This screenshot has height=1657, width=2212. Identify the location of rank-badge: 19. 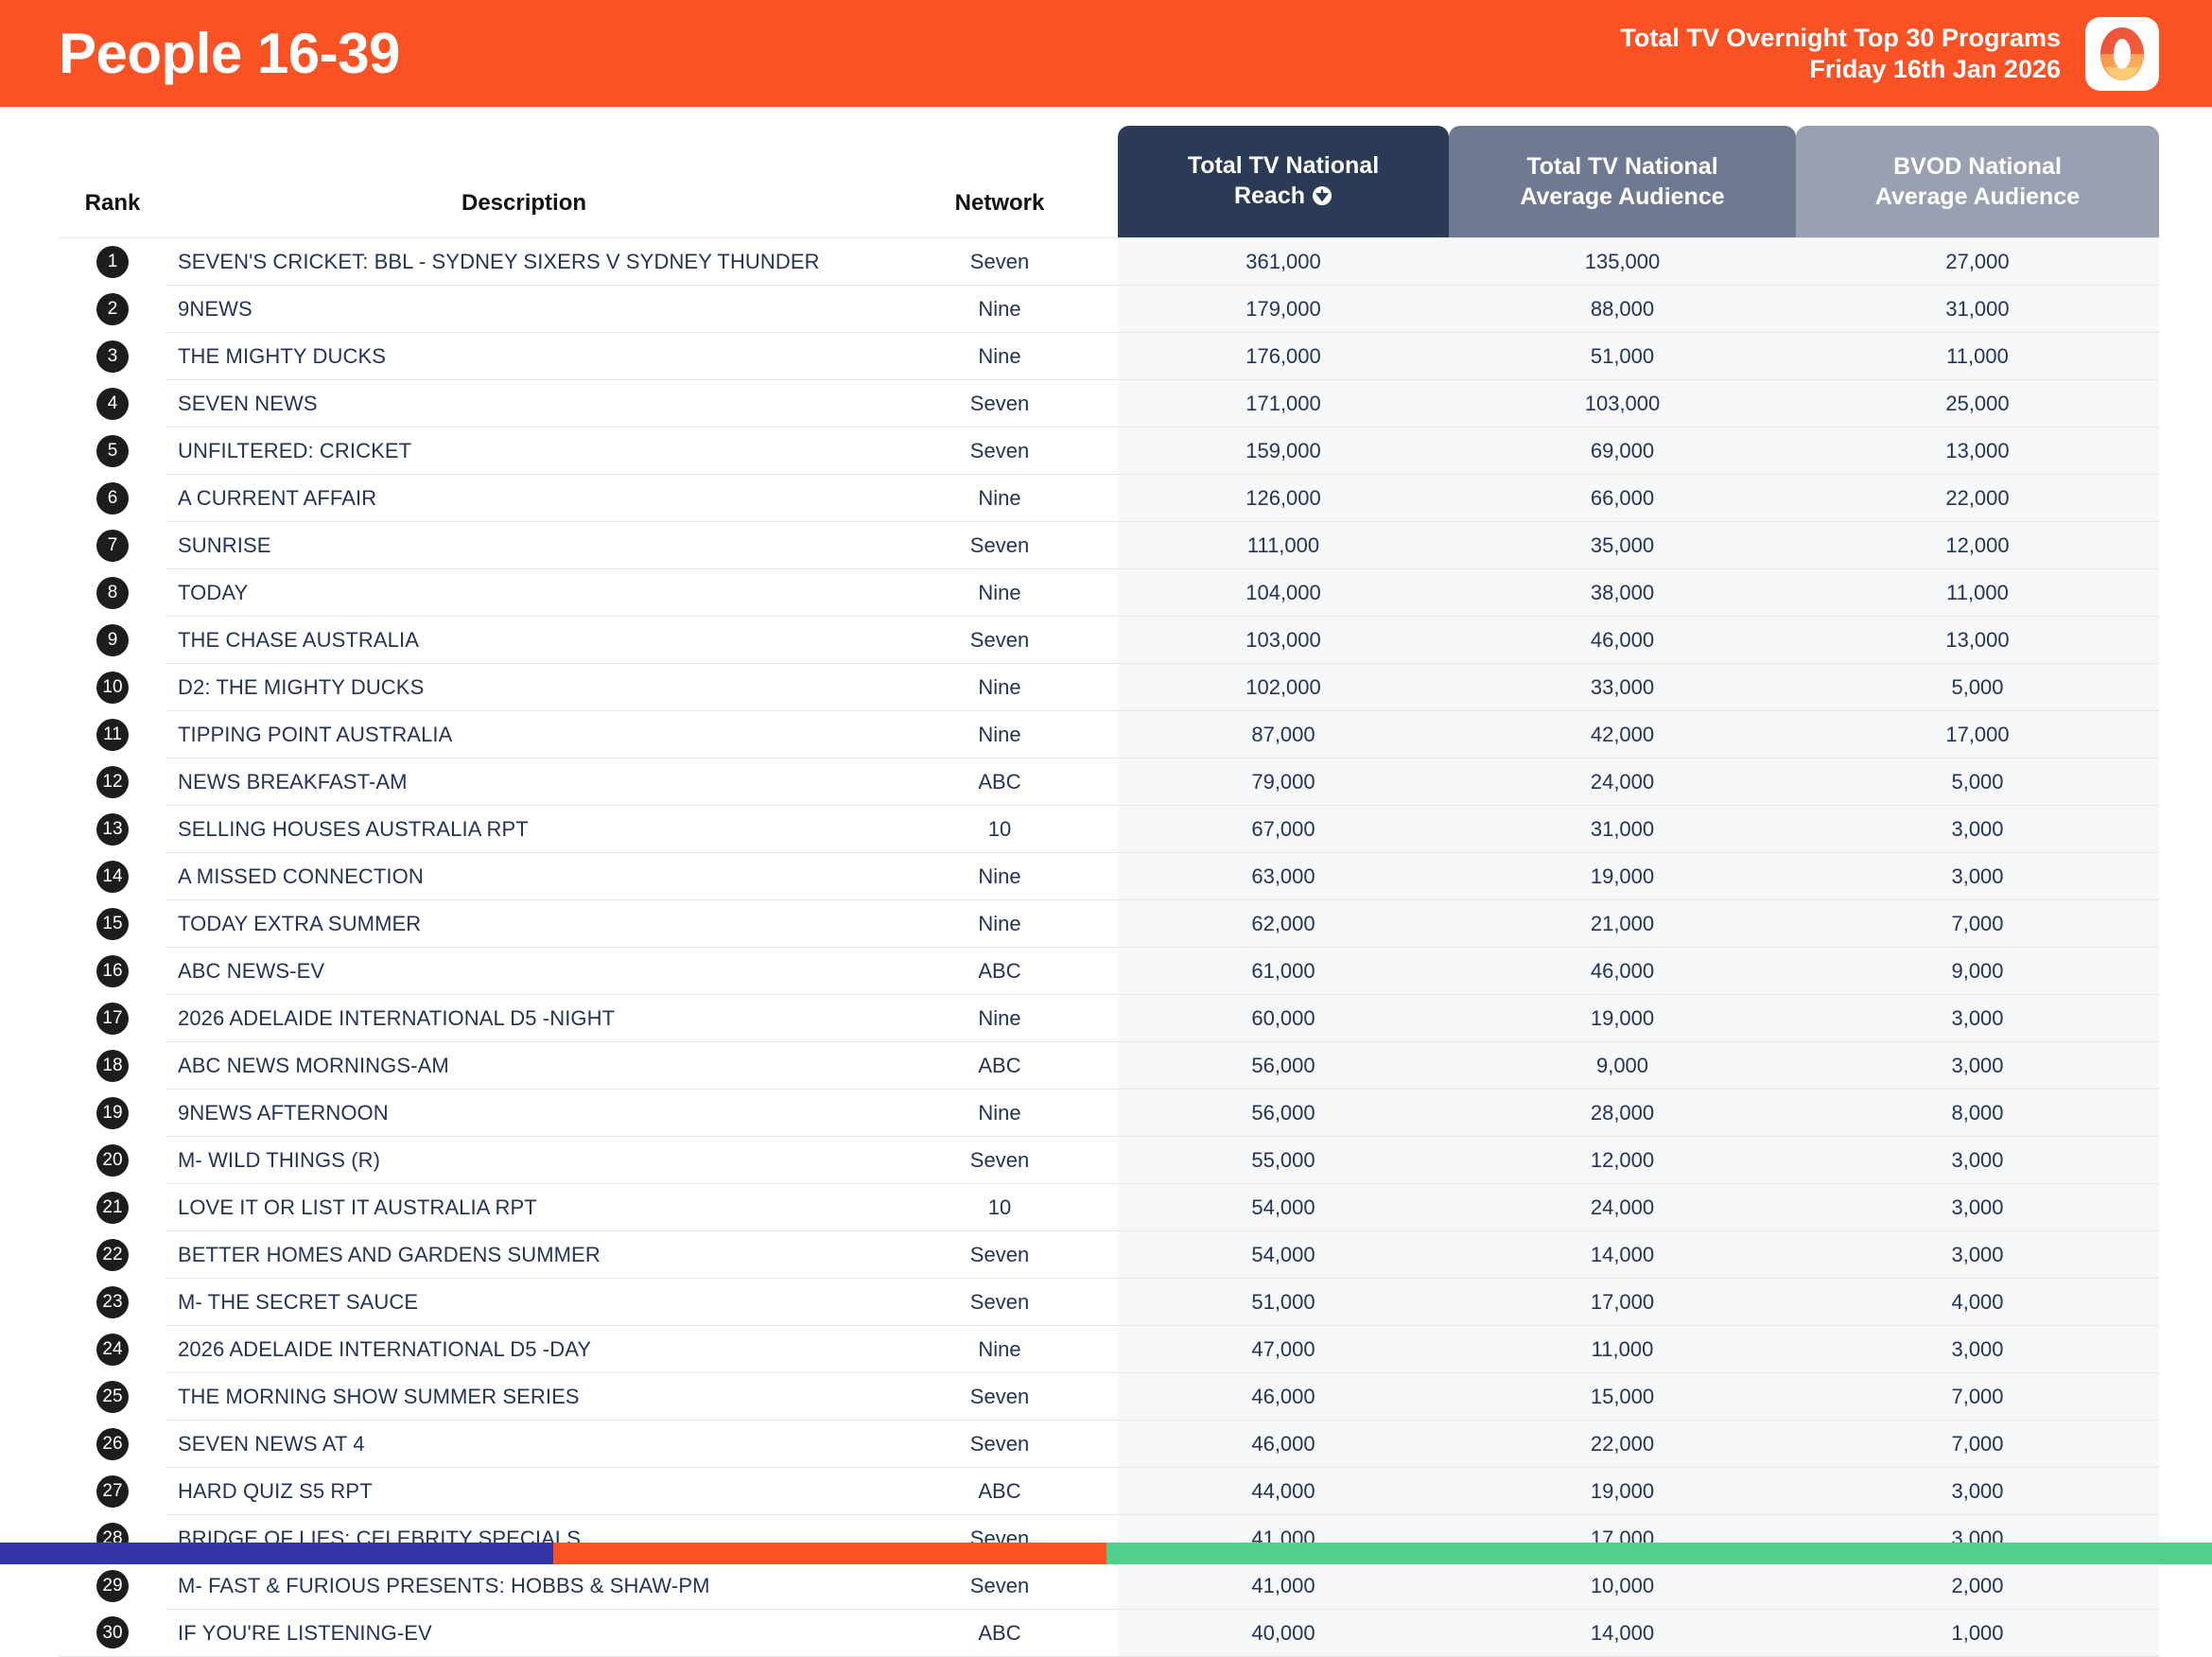
(112, 1113).